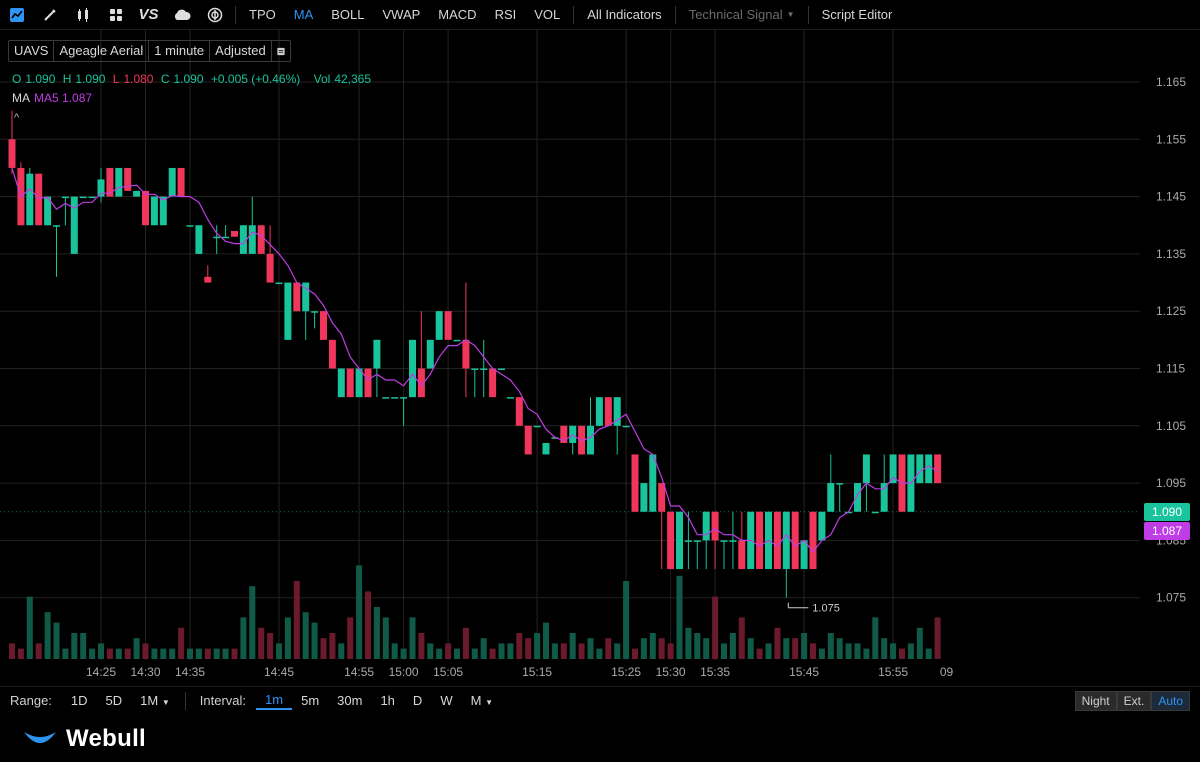 This screenshot has height=762, width=1200. What do you see at coordinates (82, 15) in the screenshot?
I see `candles-icon` at bounding box center [82, 15].